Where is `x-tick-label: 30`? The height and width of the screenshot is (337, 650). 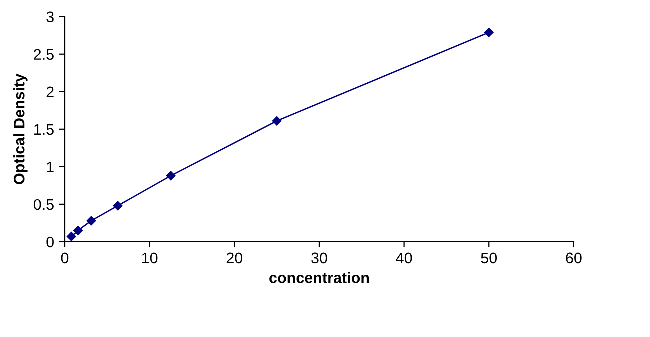 x-tick-label: 30 is located at coordinates (320, 258).